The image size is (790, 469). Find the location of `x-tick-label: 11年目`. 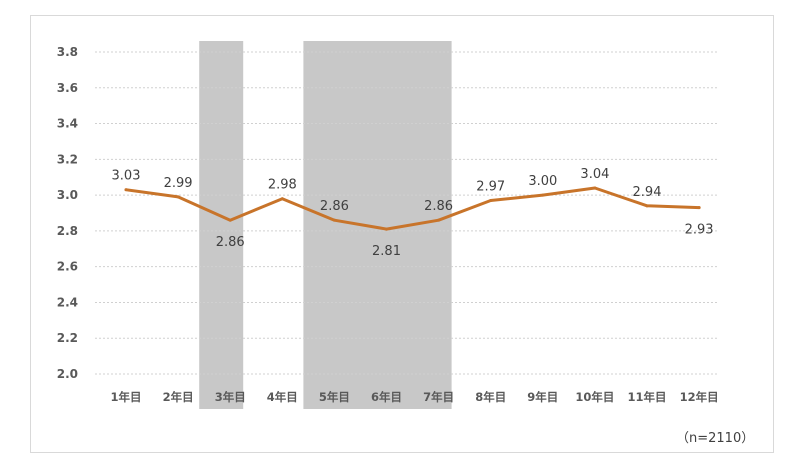

x-tick-label: 11年目 is located at coordinates (646, 397).